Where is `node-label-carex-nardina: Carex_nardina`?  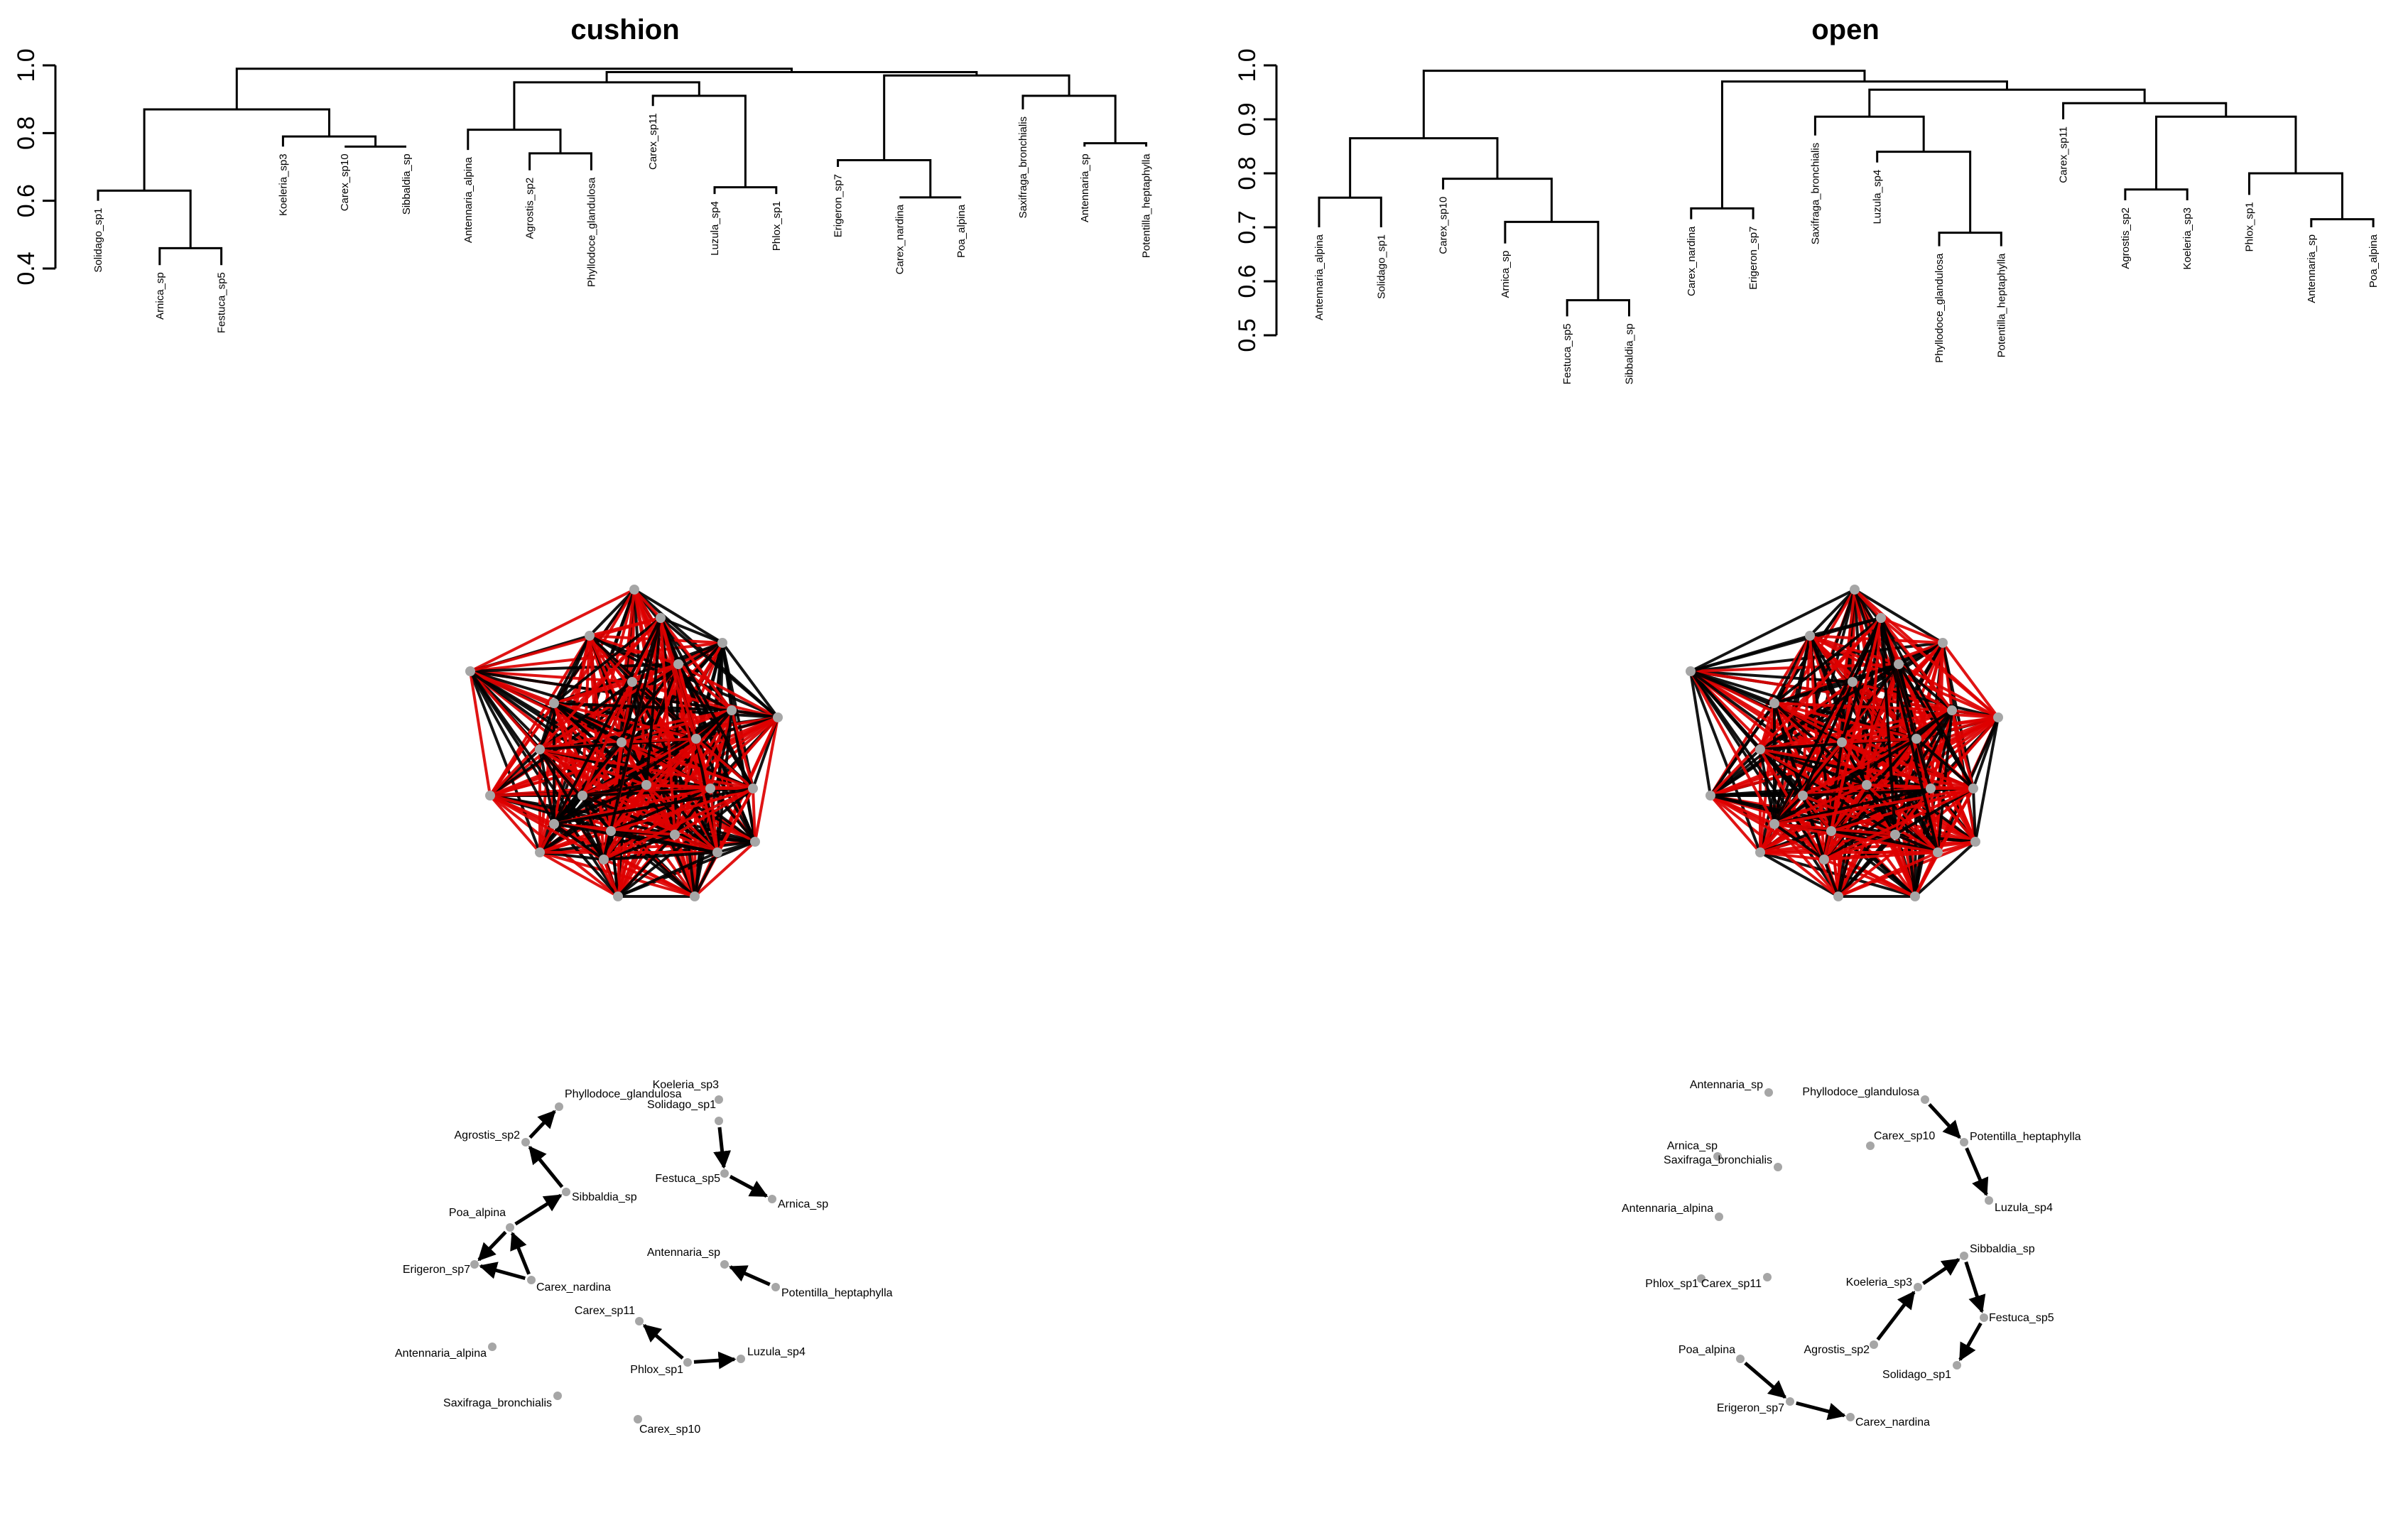
node-label-carex-nardina: Carex_nardina is located at coordinates (1893, 1422).